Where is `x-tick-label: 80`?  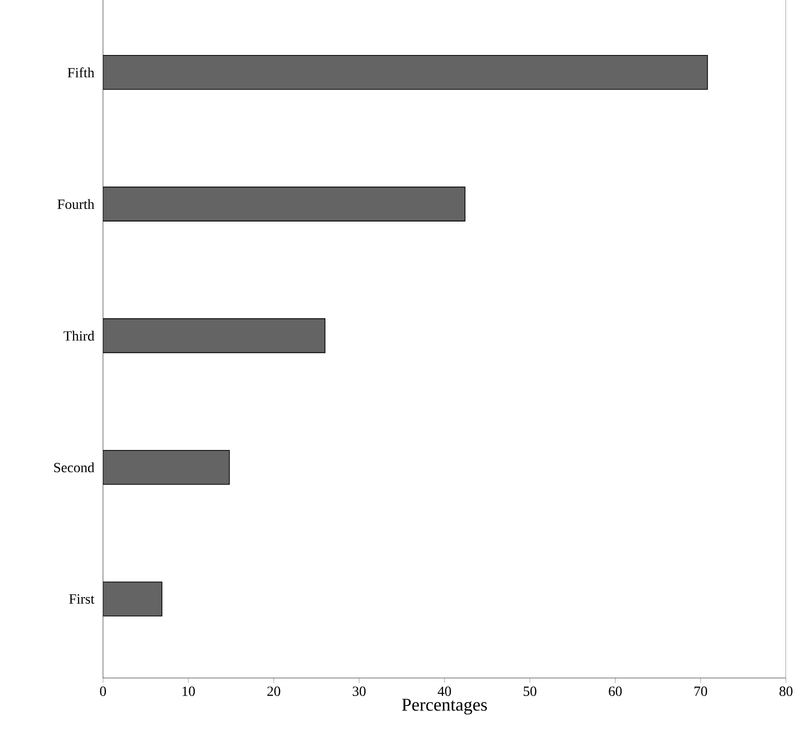
x-tick-label: 80 is located at coordinates (786, 691).